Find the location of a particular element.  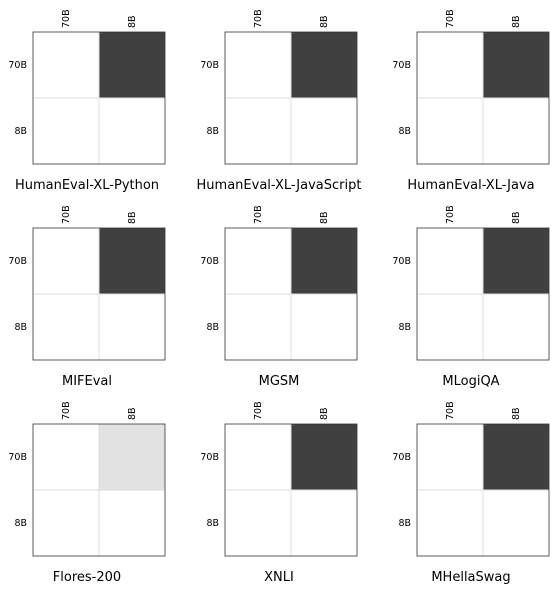

heatmap-panel: 70B 8B 70B 8B Flores-200 is located at coordinates (87, 493).